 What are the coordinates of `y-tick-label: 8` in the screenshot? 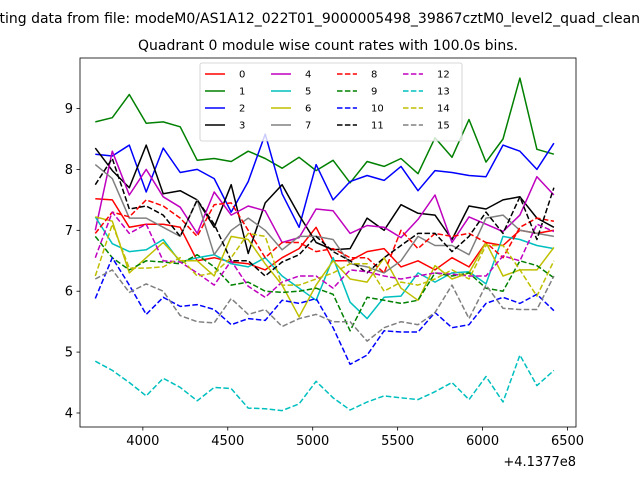 It's located at (69, 170).